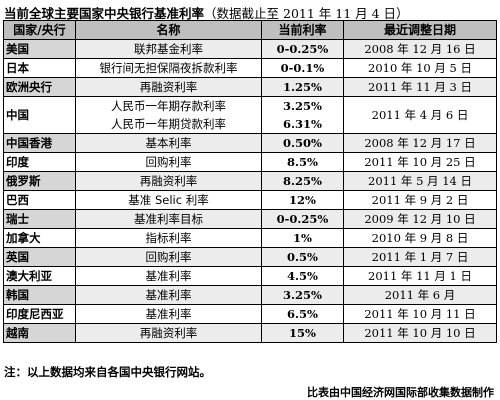  I want to click on cell-country: 澳大利亚, so click(39, 276).